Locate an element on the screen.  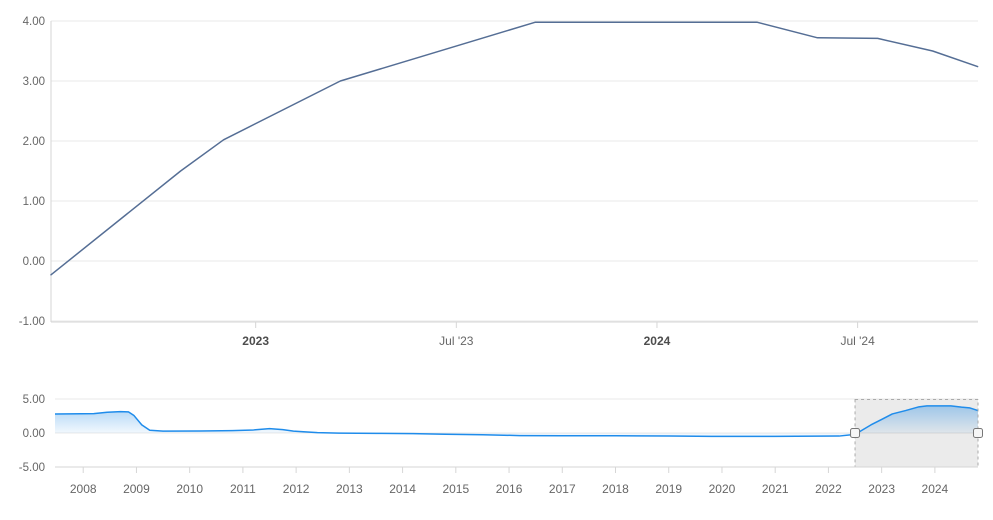
nav-year-label: 2010 is located at coordinates (189, 489).